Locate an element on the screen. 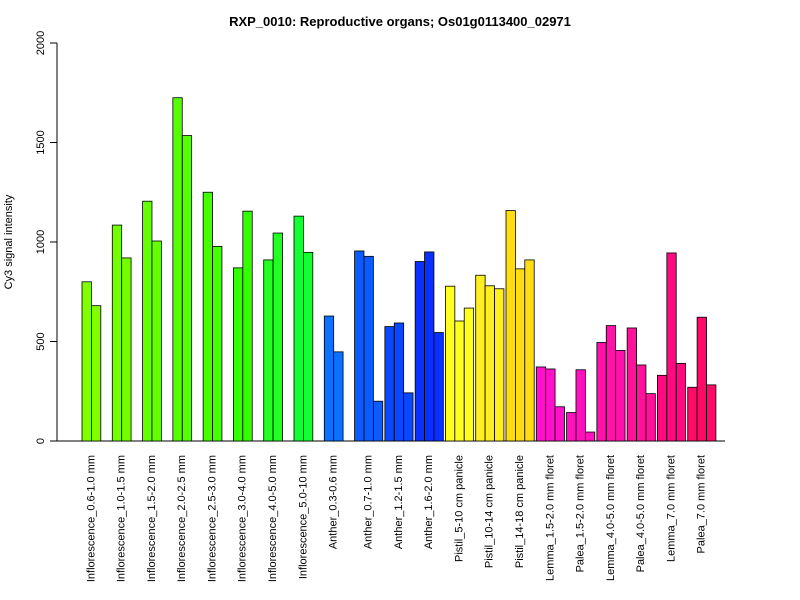  x-tick-label: Inflorescence_1.5-2.0 mm is located at coordinates (152, 518).